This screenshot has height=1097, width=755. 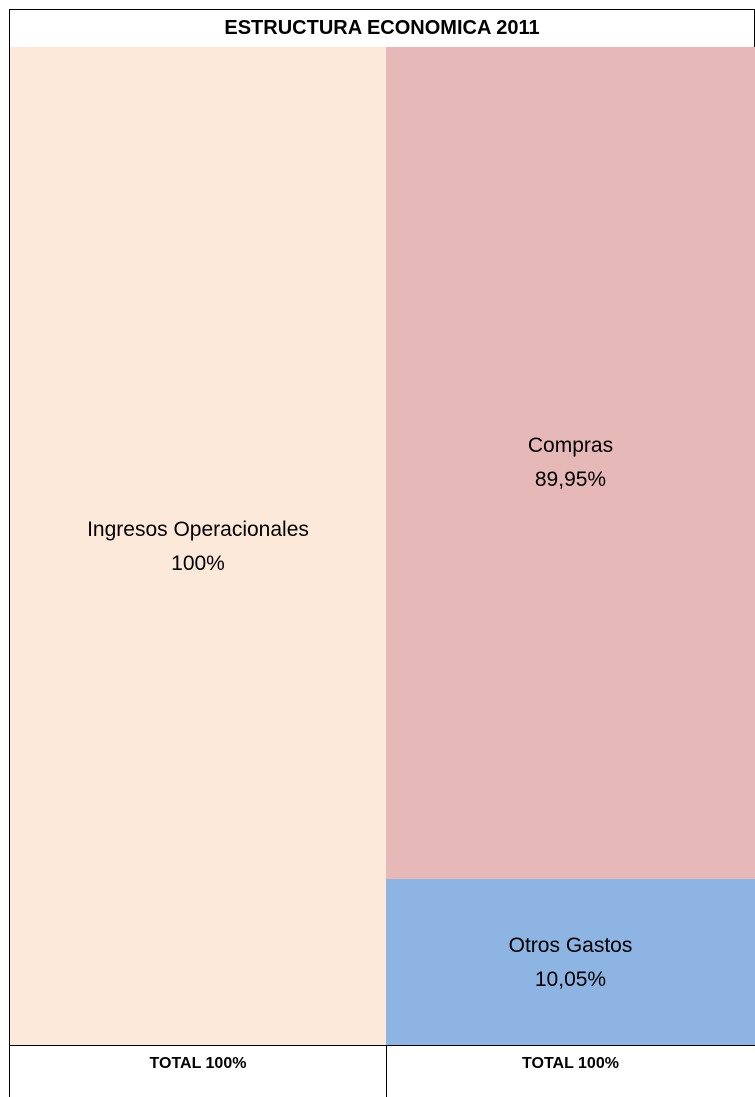 I want to click on block-value: 10,05%, so click(x=570, y=979).